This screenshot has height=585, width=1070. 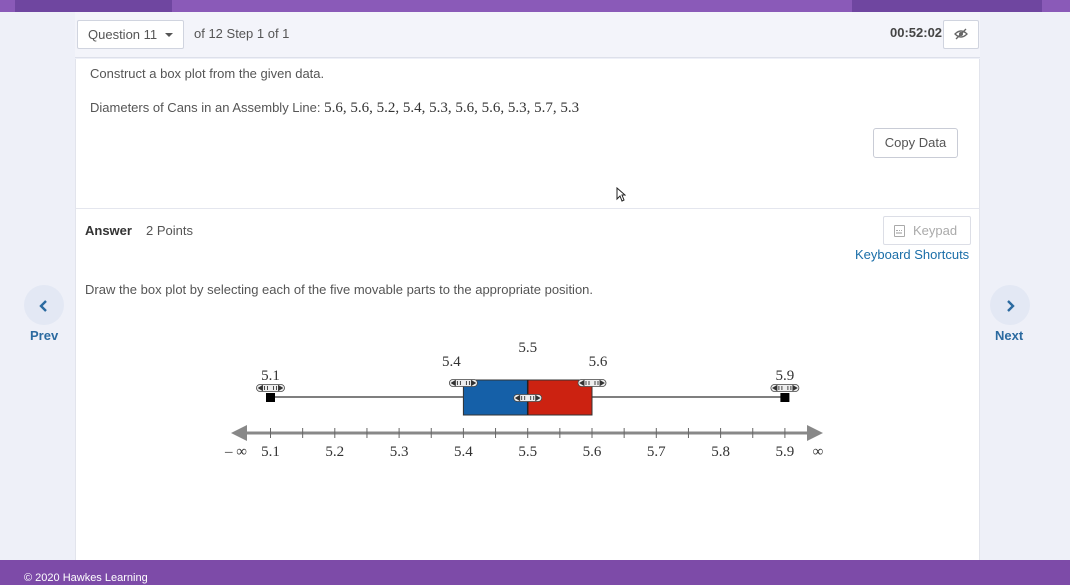 What do you see at coordinates (785, 376) in the screenshot?
I see `max-value-label: 5.9` at bounding box center [785, 376].